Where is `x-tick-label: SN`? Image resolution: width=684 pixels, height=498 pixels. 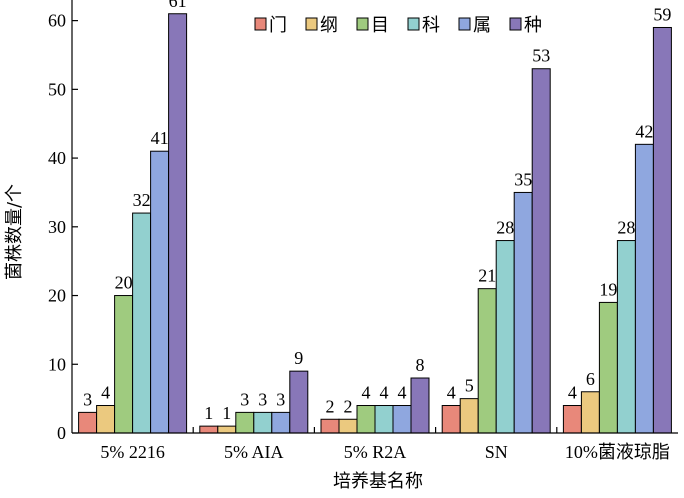 x-tick-label: SN is located at coordinates (496, 452).